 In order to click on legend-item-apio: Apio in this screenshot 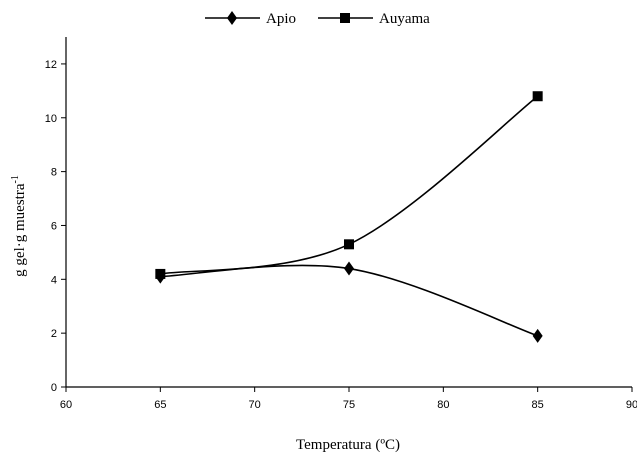, I will do `click(250, 19)`.